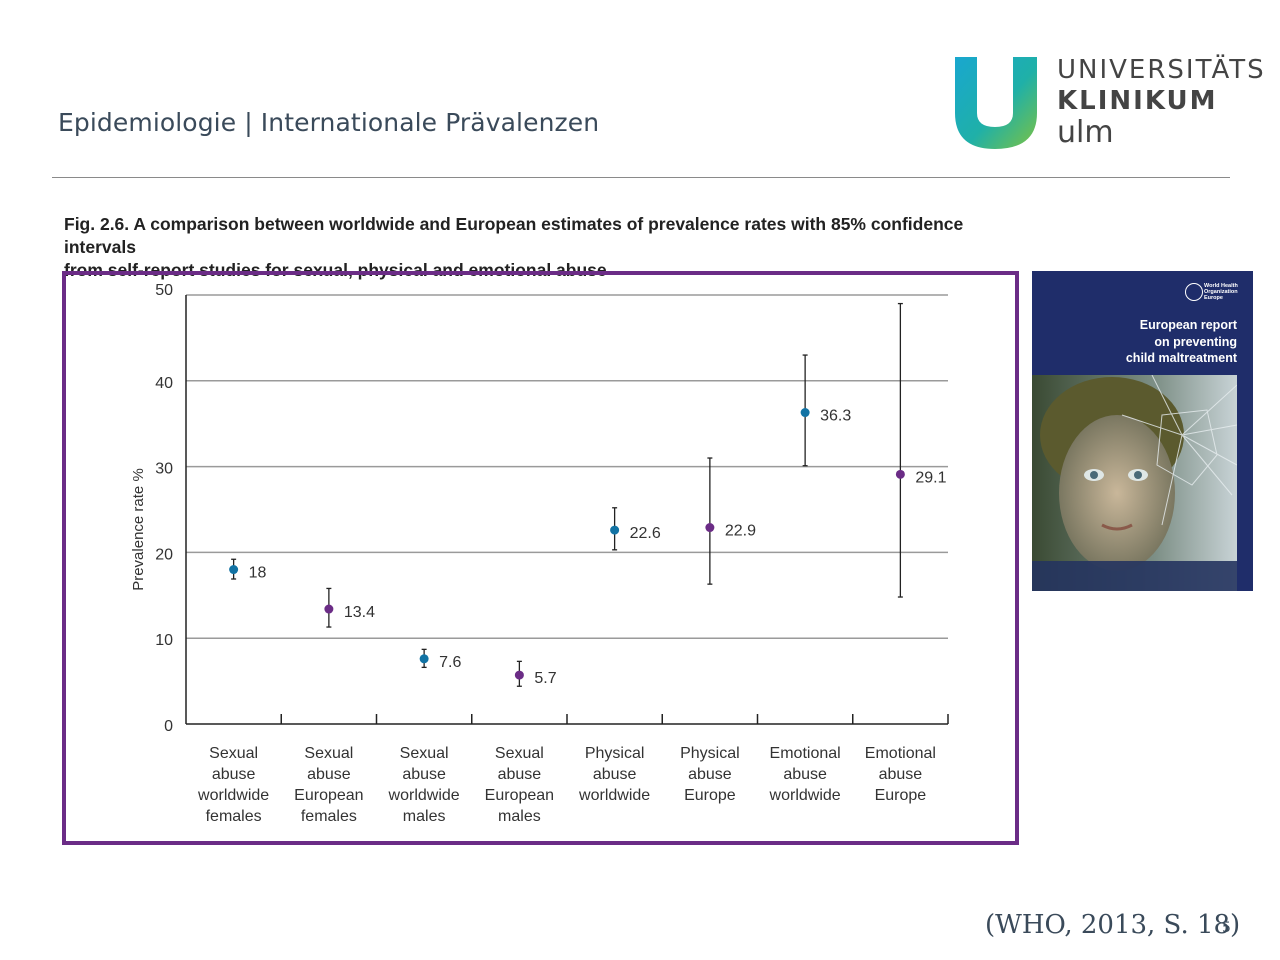 The image size is (1280, 960). What do you see at coordinates (138, 529) in the screenshot?
I see `y-axis-label: Prevalence rate %` at bounding box center [138, 529].